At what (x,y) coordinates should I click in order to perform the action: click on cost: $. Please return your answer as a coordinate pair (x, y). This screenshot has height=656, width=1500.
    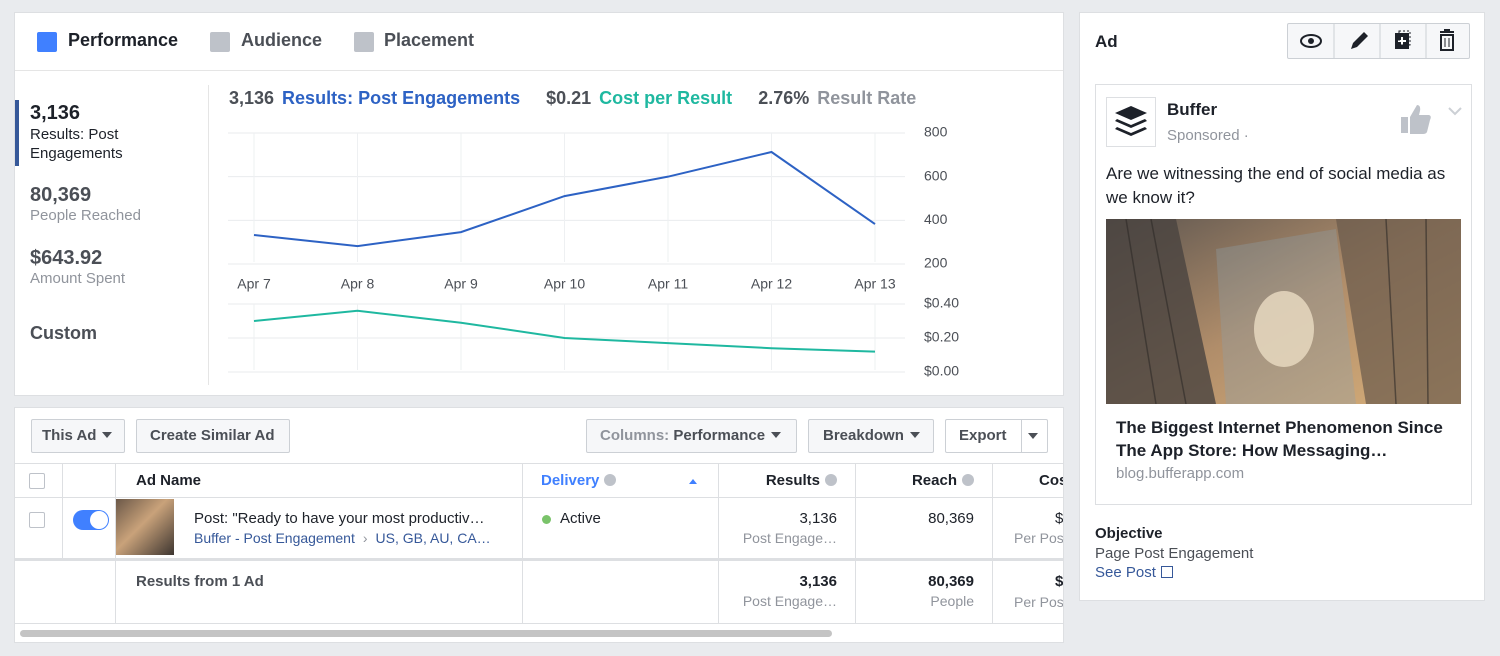
    Looking at the image, I should click on (1059, 518).